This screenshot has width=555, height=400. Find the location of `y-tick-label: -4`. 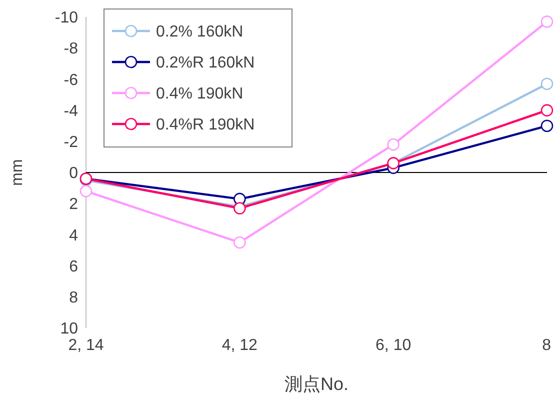

y-tick-label: -4 is located at coordinates (71, 111).